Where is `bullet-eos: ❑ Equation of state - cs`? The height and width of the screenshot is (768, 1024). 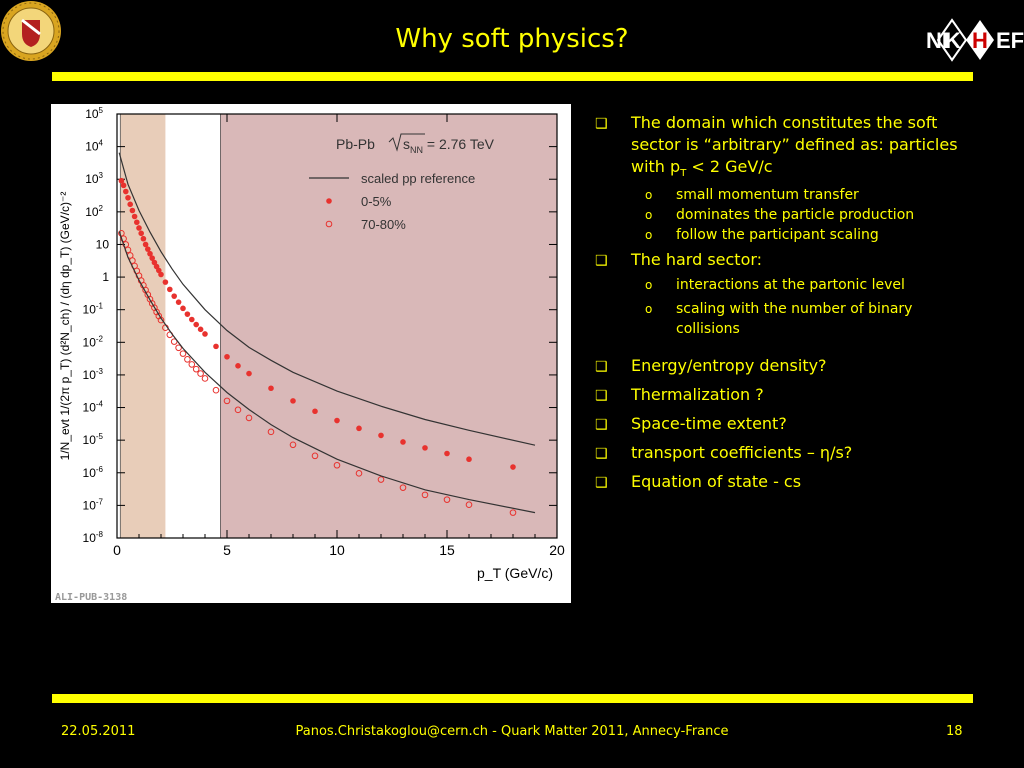
bullet-eos: ❑ Equation of state - cs is located at coordinates (779, 482).